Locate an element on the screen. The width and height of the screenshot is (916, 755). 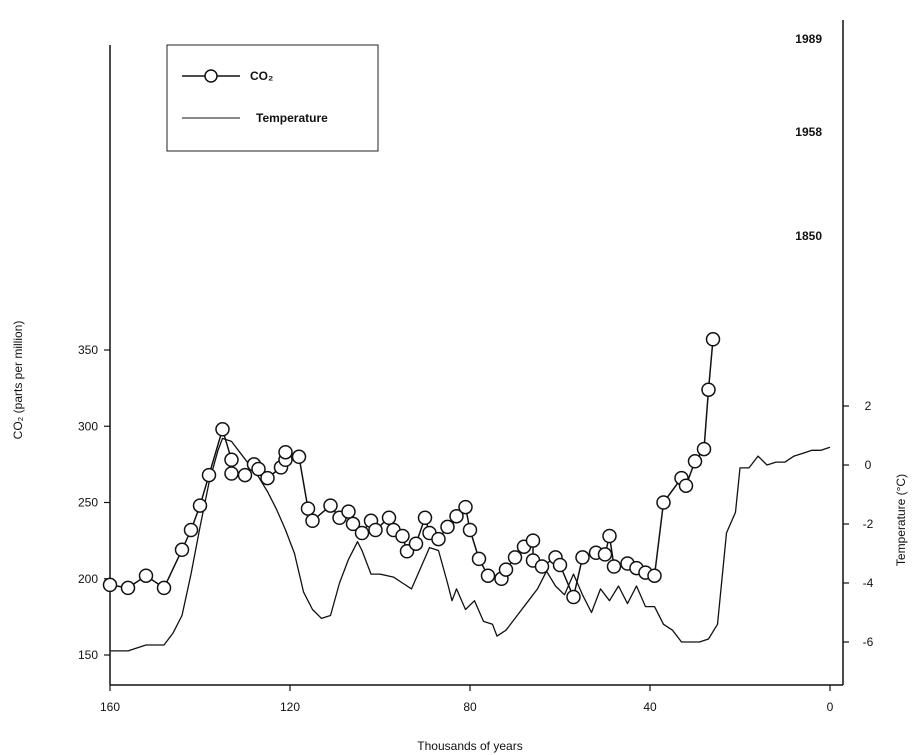
annotation-layer: 1989 1958 1850 is located at coordinates (808, 137).